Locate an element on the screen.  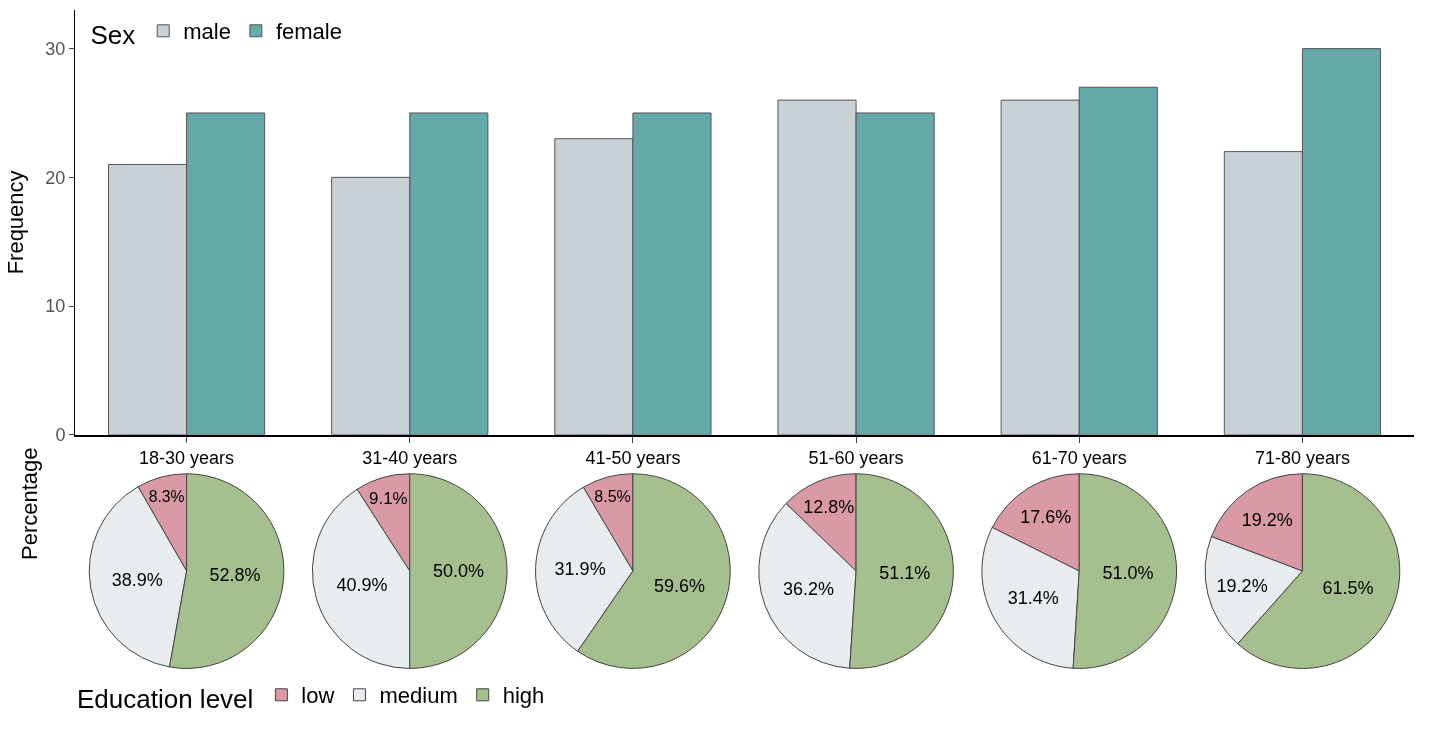
data-label: 31.4% is located at coordinates (1033, 597).